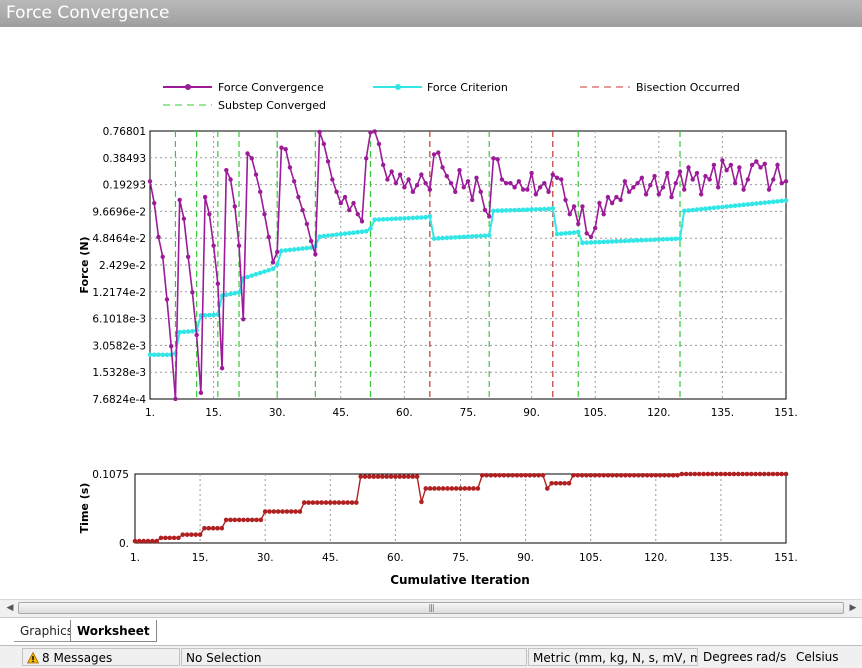  Describe the element at coordinates (853, 608) in the screenshot. I see `scroll-right-arrow-icon: ▶` at that location.